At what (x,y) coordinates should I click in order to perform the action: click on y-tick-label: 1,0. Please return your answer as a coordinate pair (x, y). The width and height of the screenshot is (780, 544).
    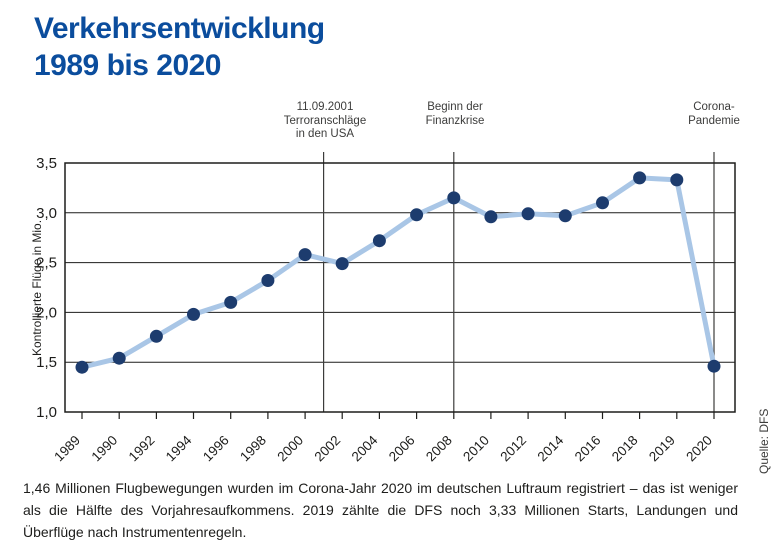
    Looking at the image, I should click on (46, 412).